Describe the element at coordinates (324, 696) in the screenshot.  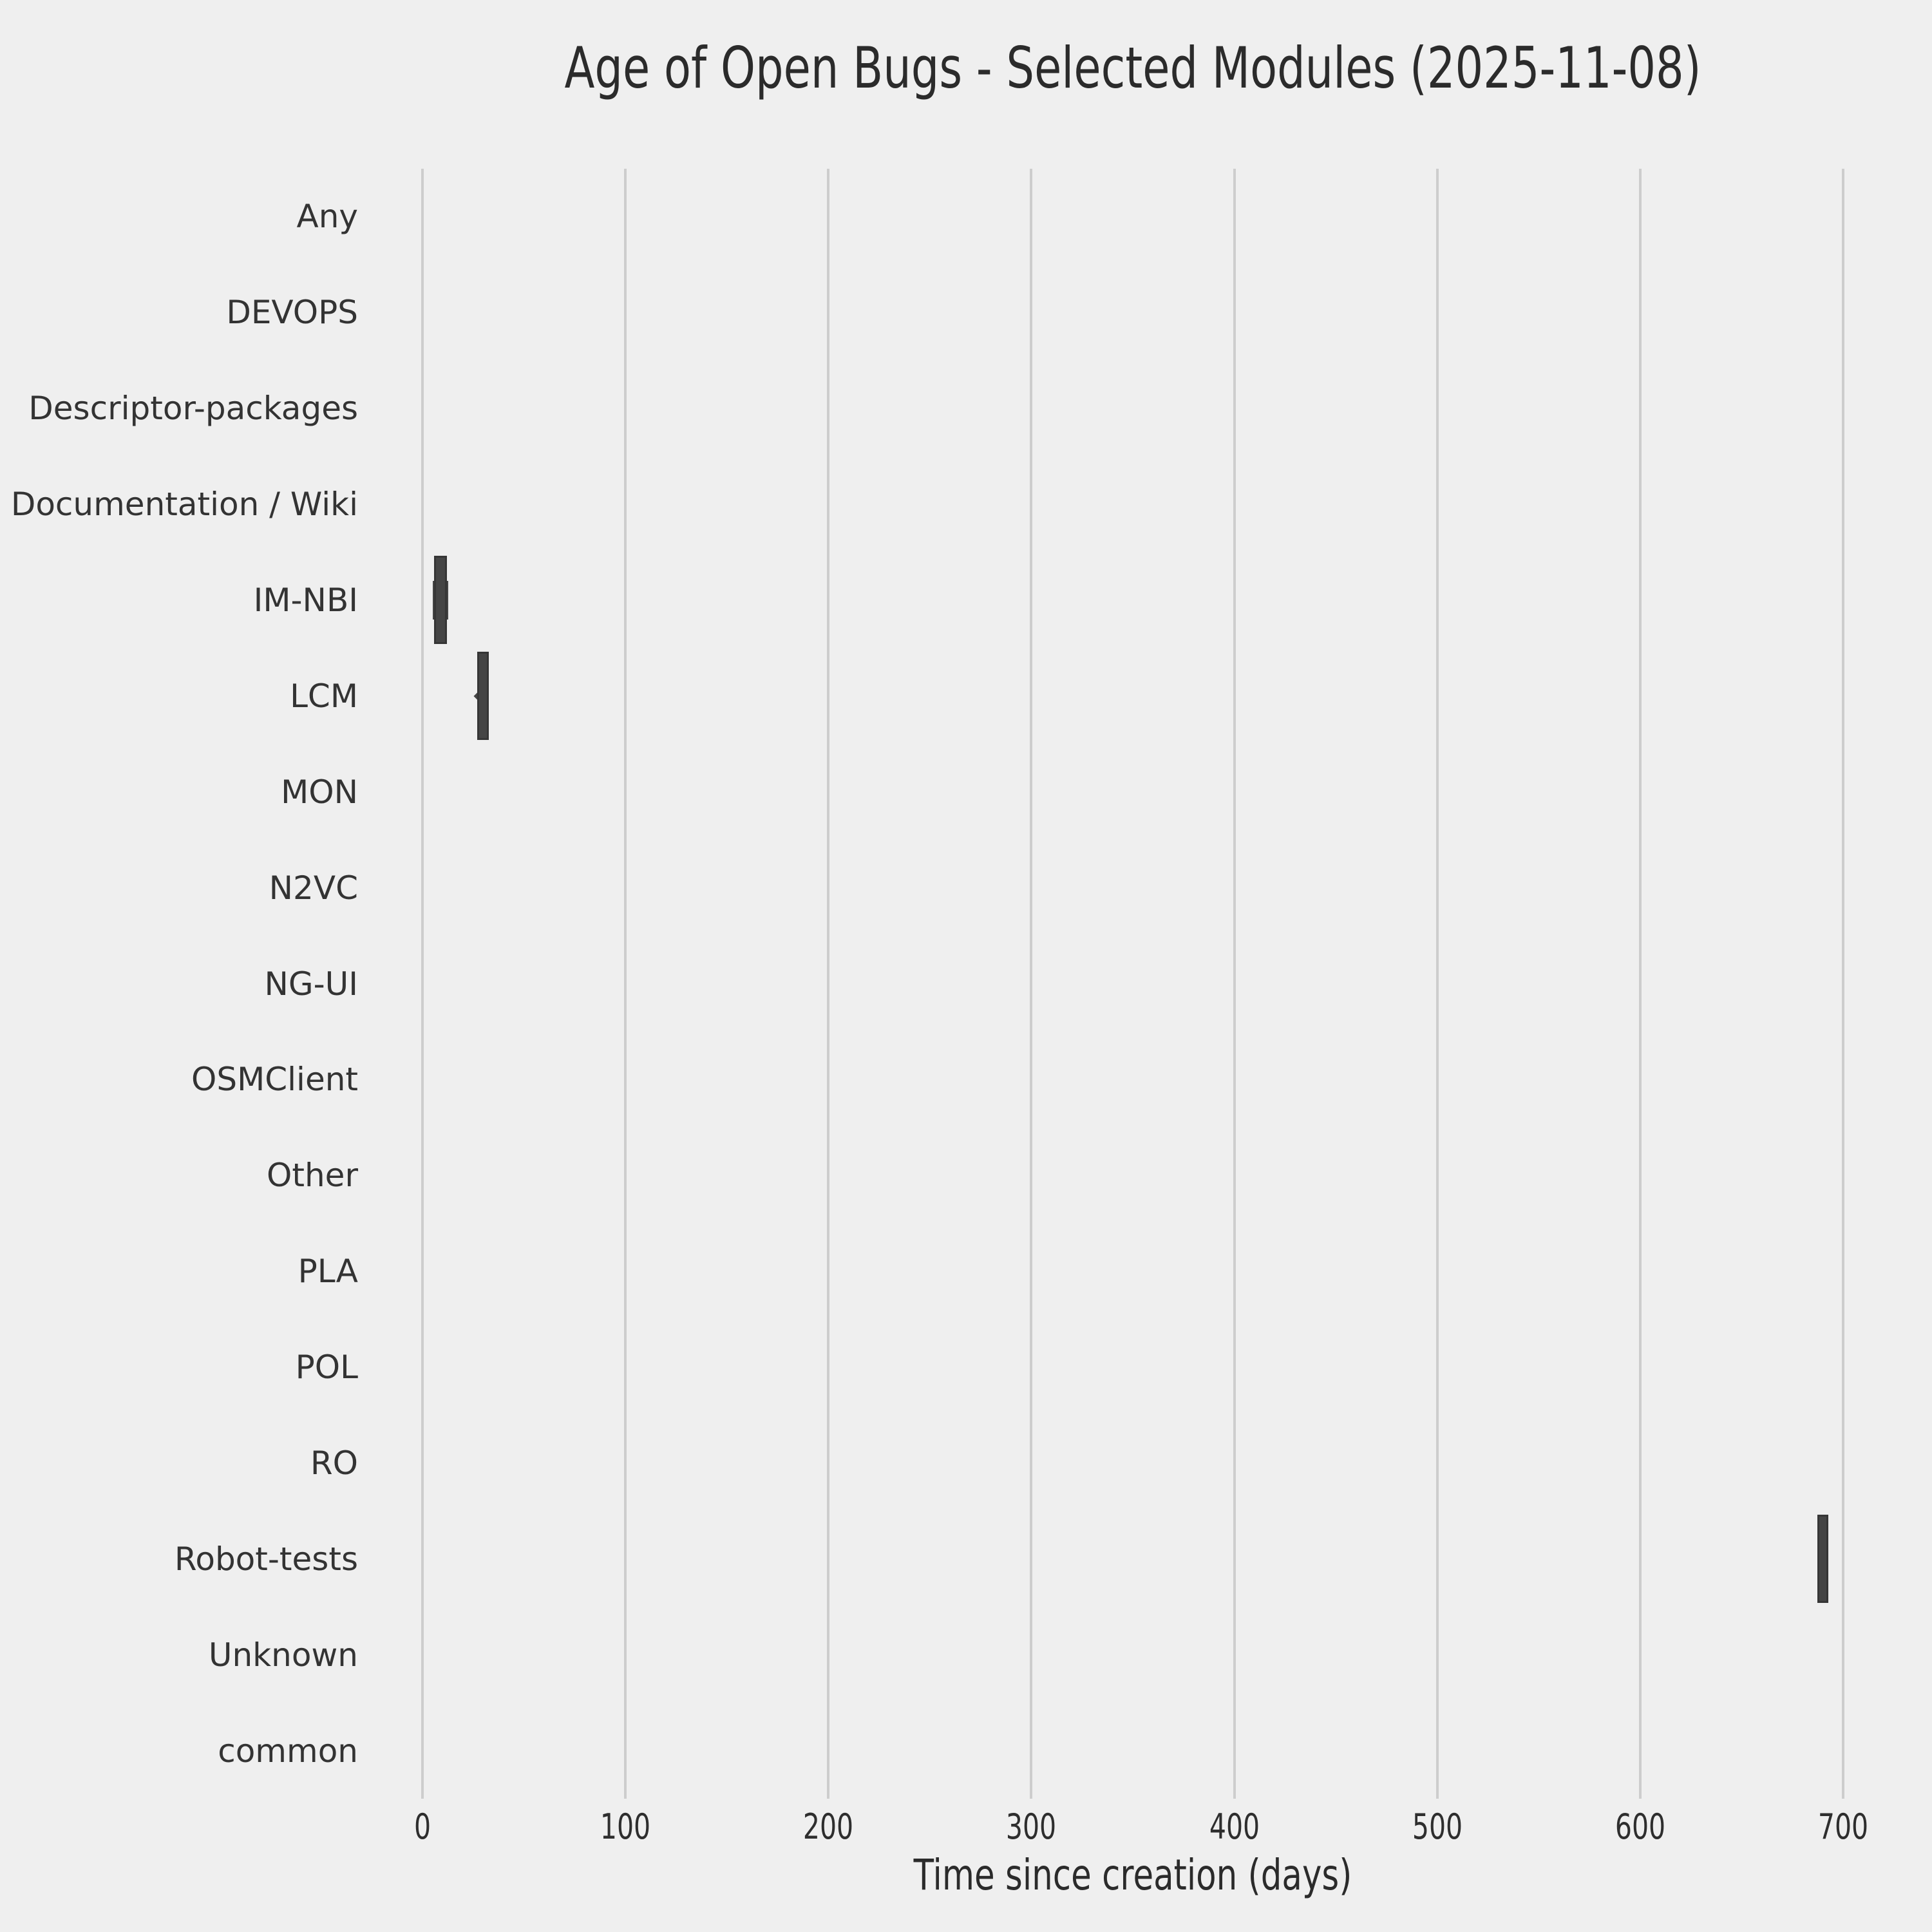
I see `y-category-label-lcm: LCM` at that location.